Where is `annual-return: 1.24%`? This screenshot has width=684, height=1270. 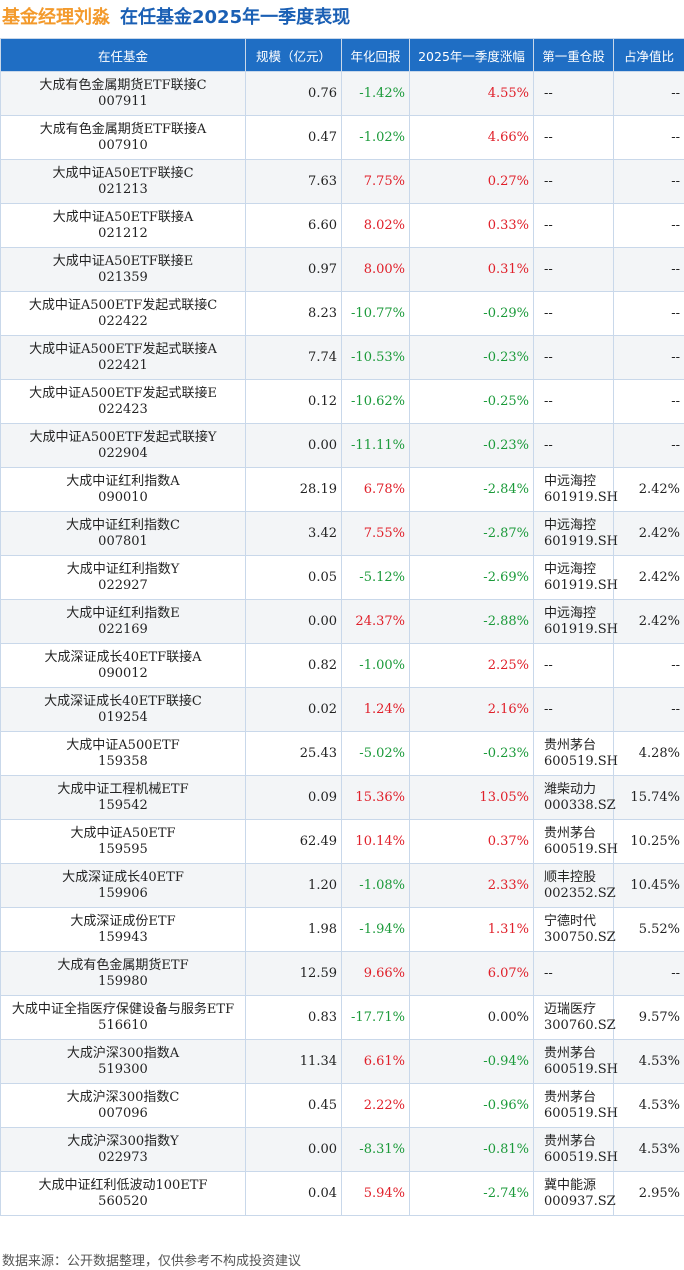 annual-return: 1.24% is located at coordinates (375, 709).